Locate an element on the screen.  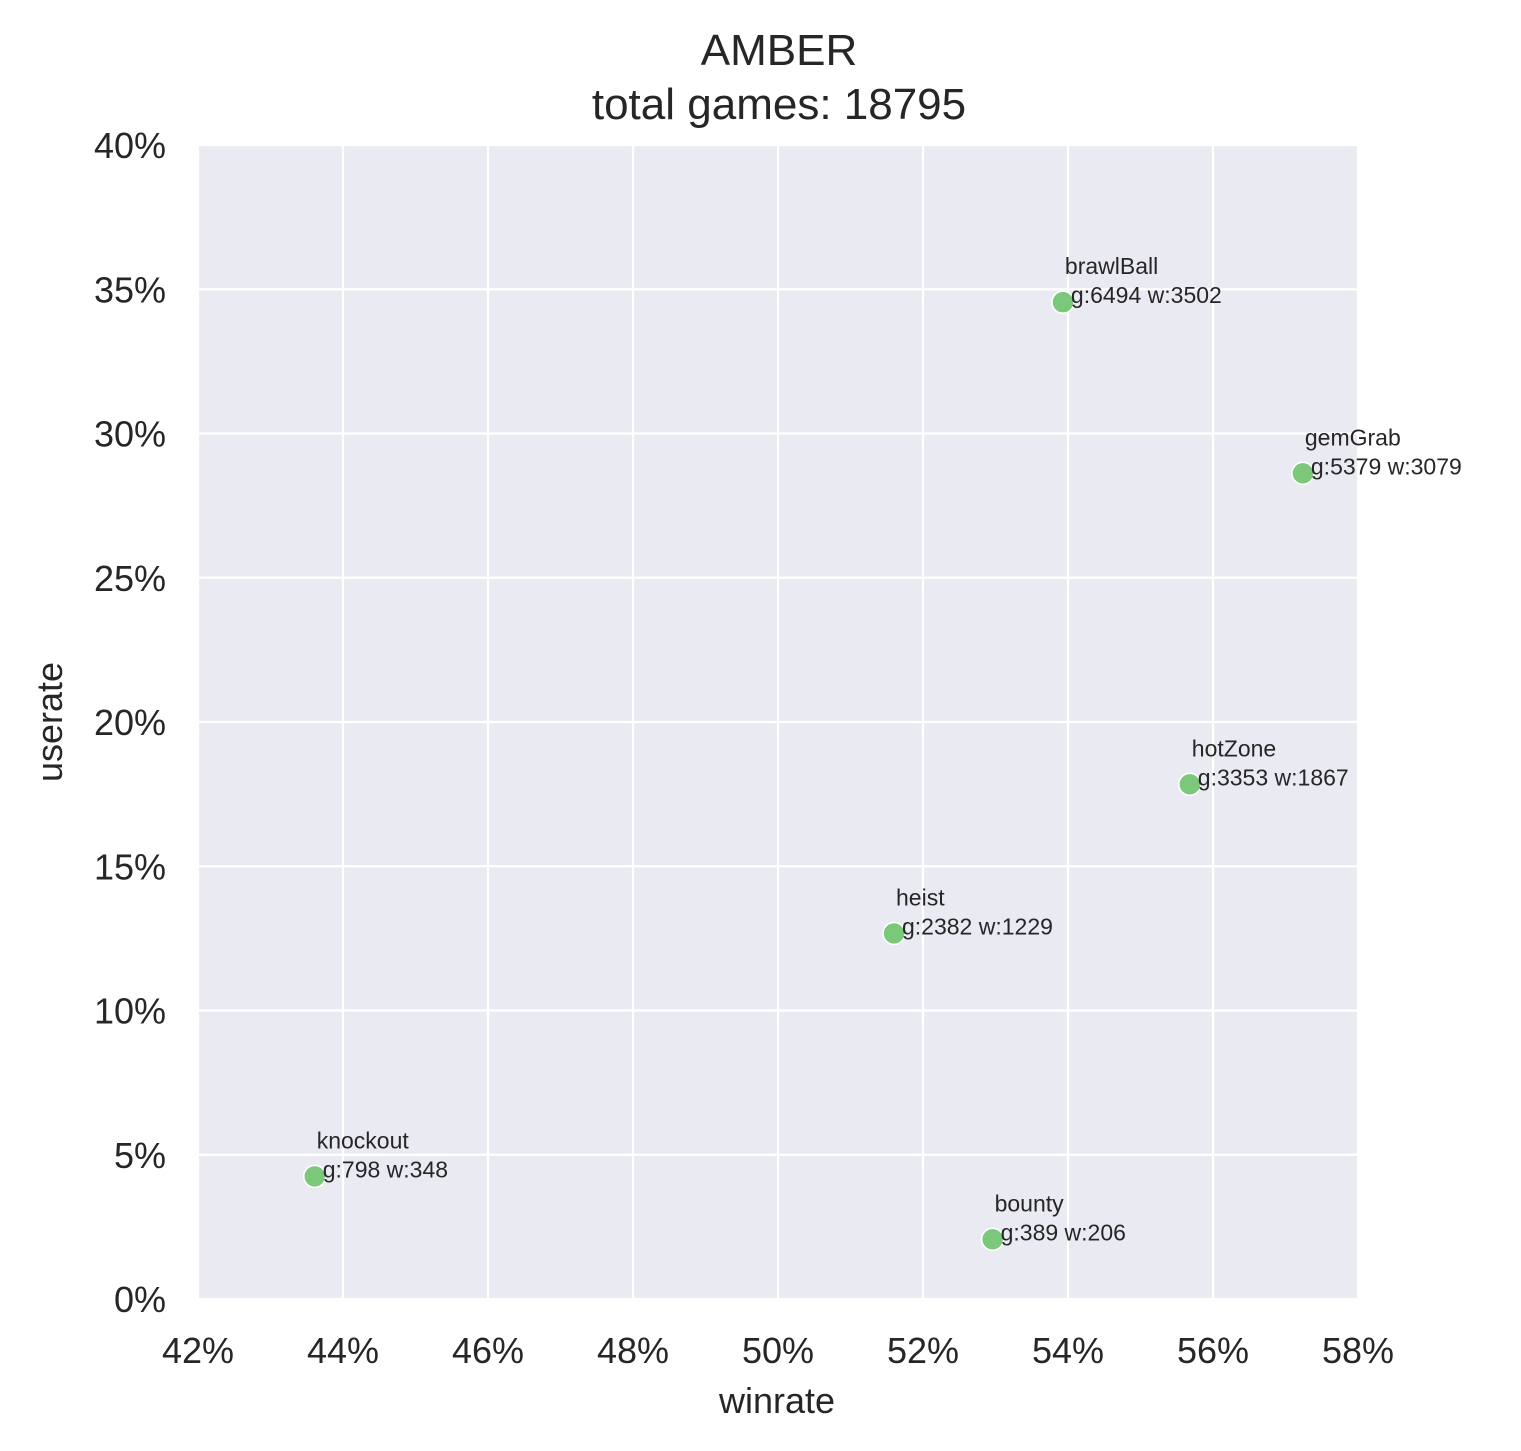
x-tick-labels: 42% 44% 46% 48% 50% 52% 54% 56% 58% is located at coordinates (778, 1350).